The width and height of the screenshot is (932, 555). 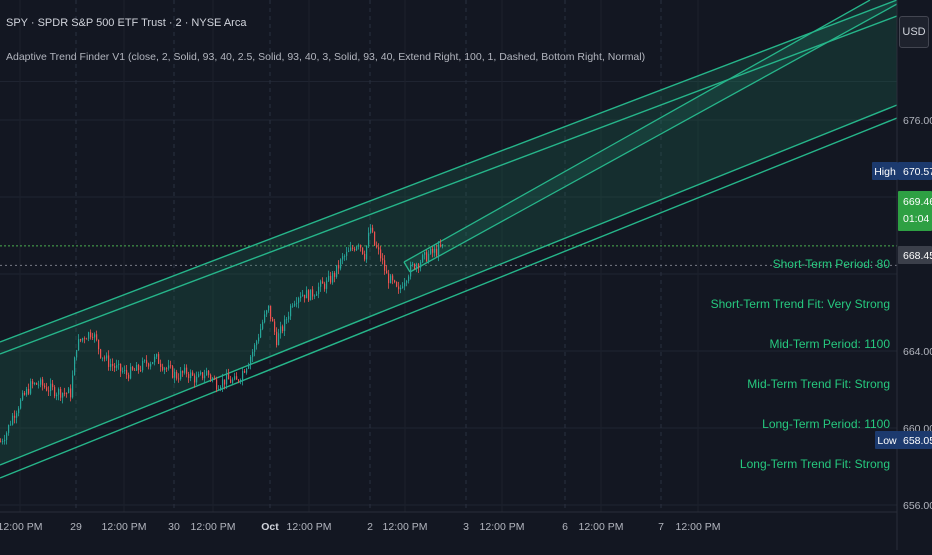 What do you see at coordinates (830, 344) in the screenshot?
I see `mid-term-period-label: Mid-Term Period: 1100` at bounding box center [830, 344].